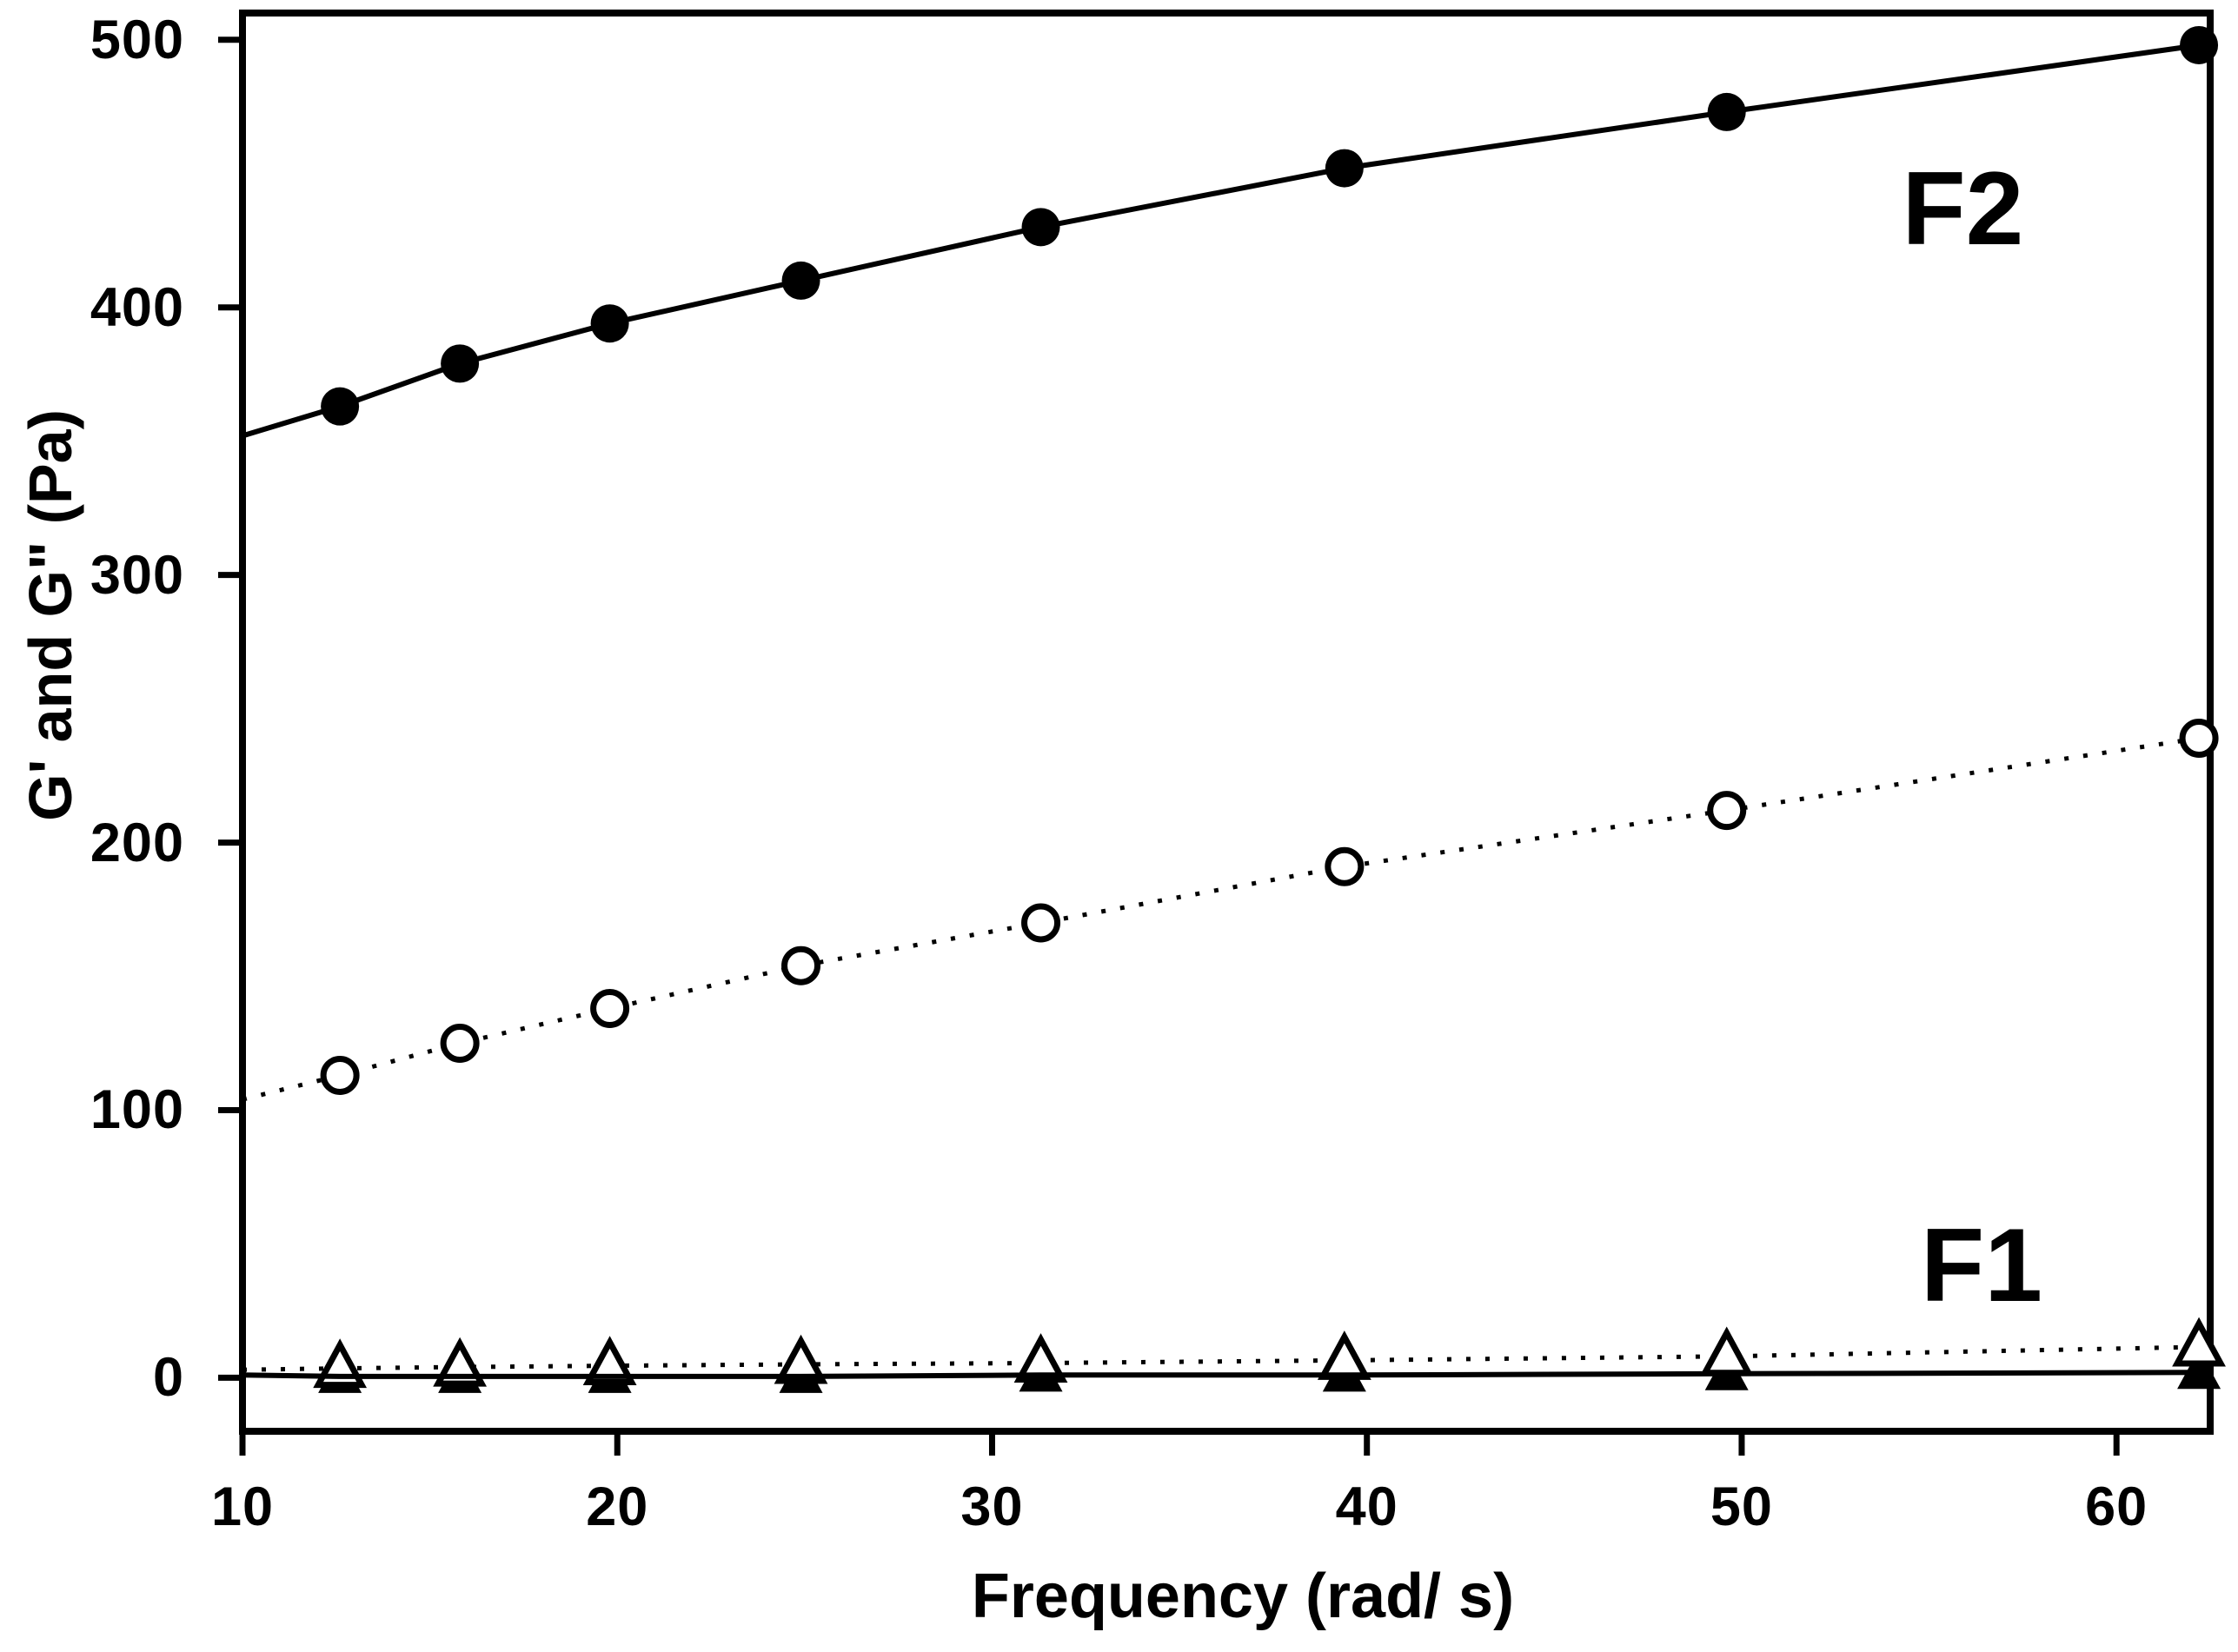  Describe the element at coordinates (137, 842) in the screenshot. I see `y-tick-label: 200` at that location.